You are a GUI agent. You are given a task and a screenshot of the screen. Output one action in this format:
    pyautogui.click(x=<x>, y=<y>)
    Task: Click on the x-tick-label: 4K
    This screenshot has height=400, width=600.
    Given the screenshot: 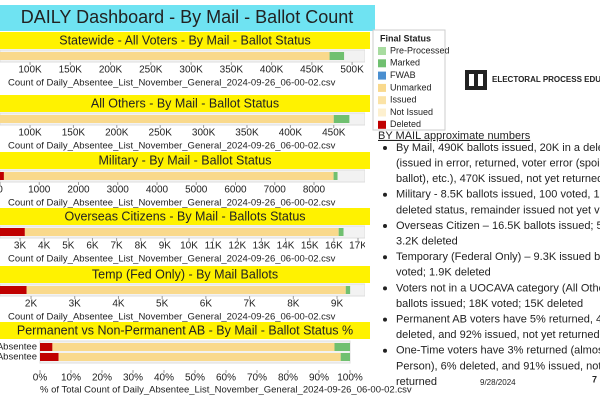 What is the action you would take?
    pyautogui.click(x=118, y=304)
    